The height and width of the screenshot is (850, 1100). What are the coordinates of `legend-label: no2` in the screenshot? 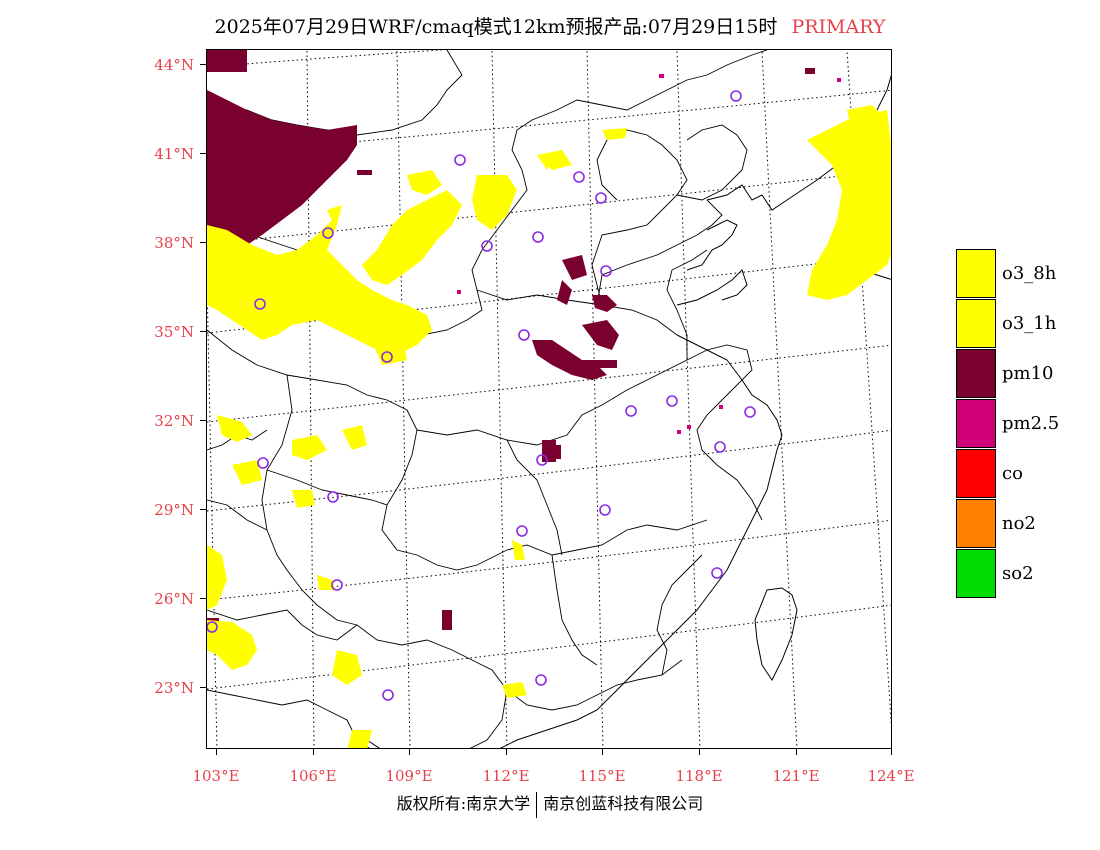 It's located at (1019, 523).